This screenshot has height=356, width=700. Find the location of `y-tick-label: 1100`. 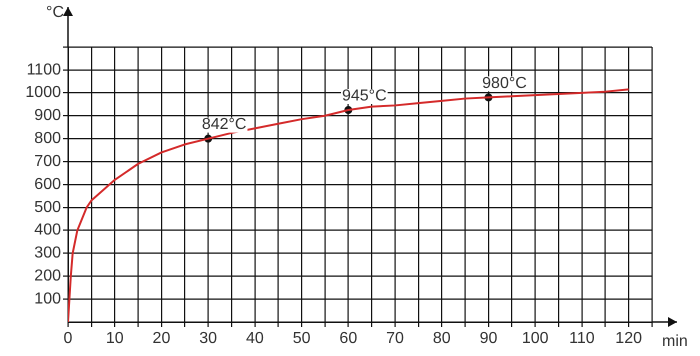

y-tick-label: 1100 is located at coordinates (44, 69).